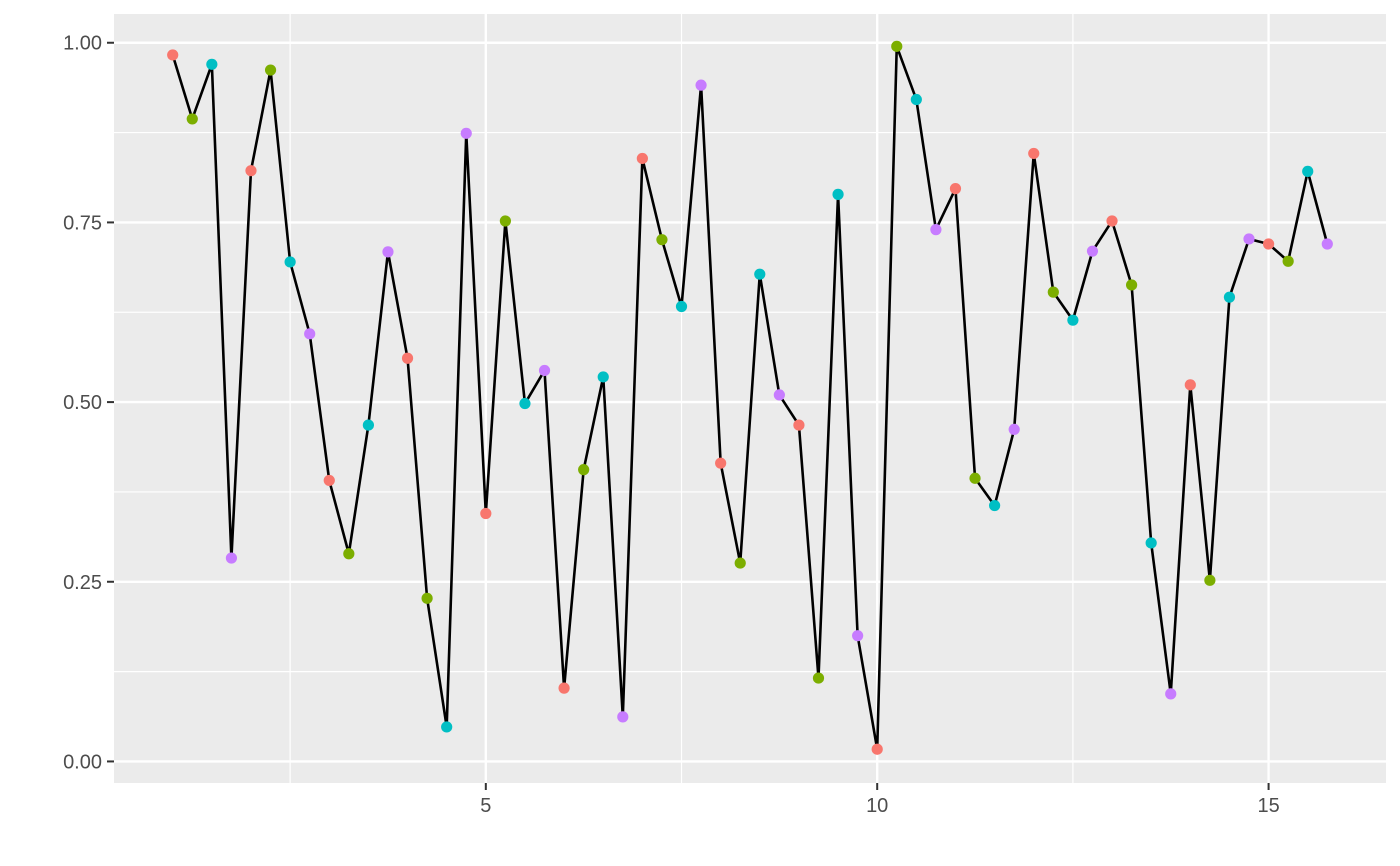 This screenshot has width=1400, height=866. What do you see at coordinates (877, 806) in the screenshot?
I see `x-tick-label: 10` at bounding box center [877, 806].